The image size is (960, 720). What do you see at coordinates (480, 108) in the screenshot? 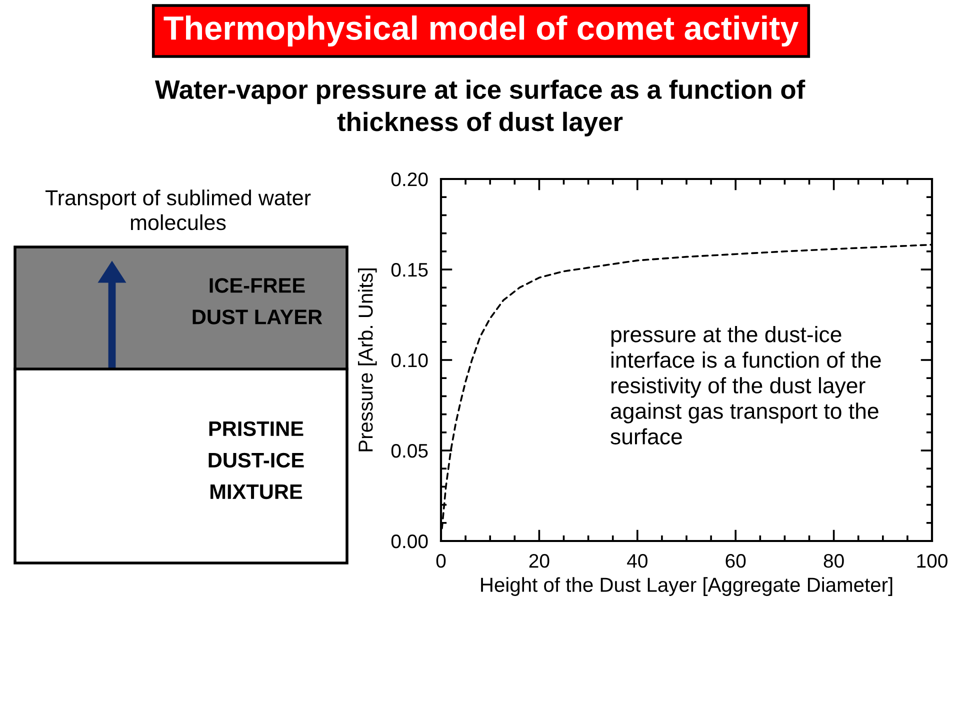
I see `chart-subtitle: Water-vapor pressure at ice surface as a function of thickness of dust layer` at bounding box center [480, 108].